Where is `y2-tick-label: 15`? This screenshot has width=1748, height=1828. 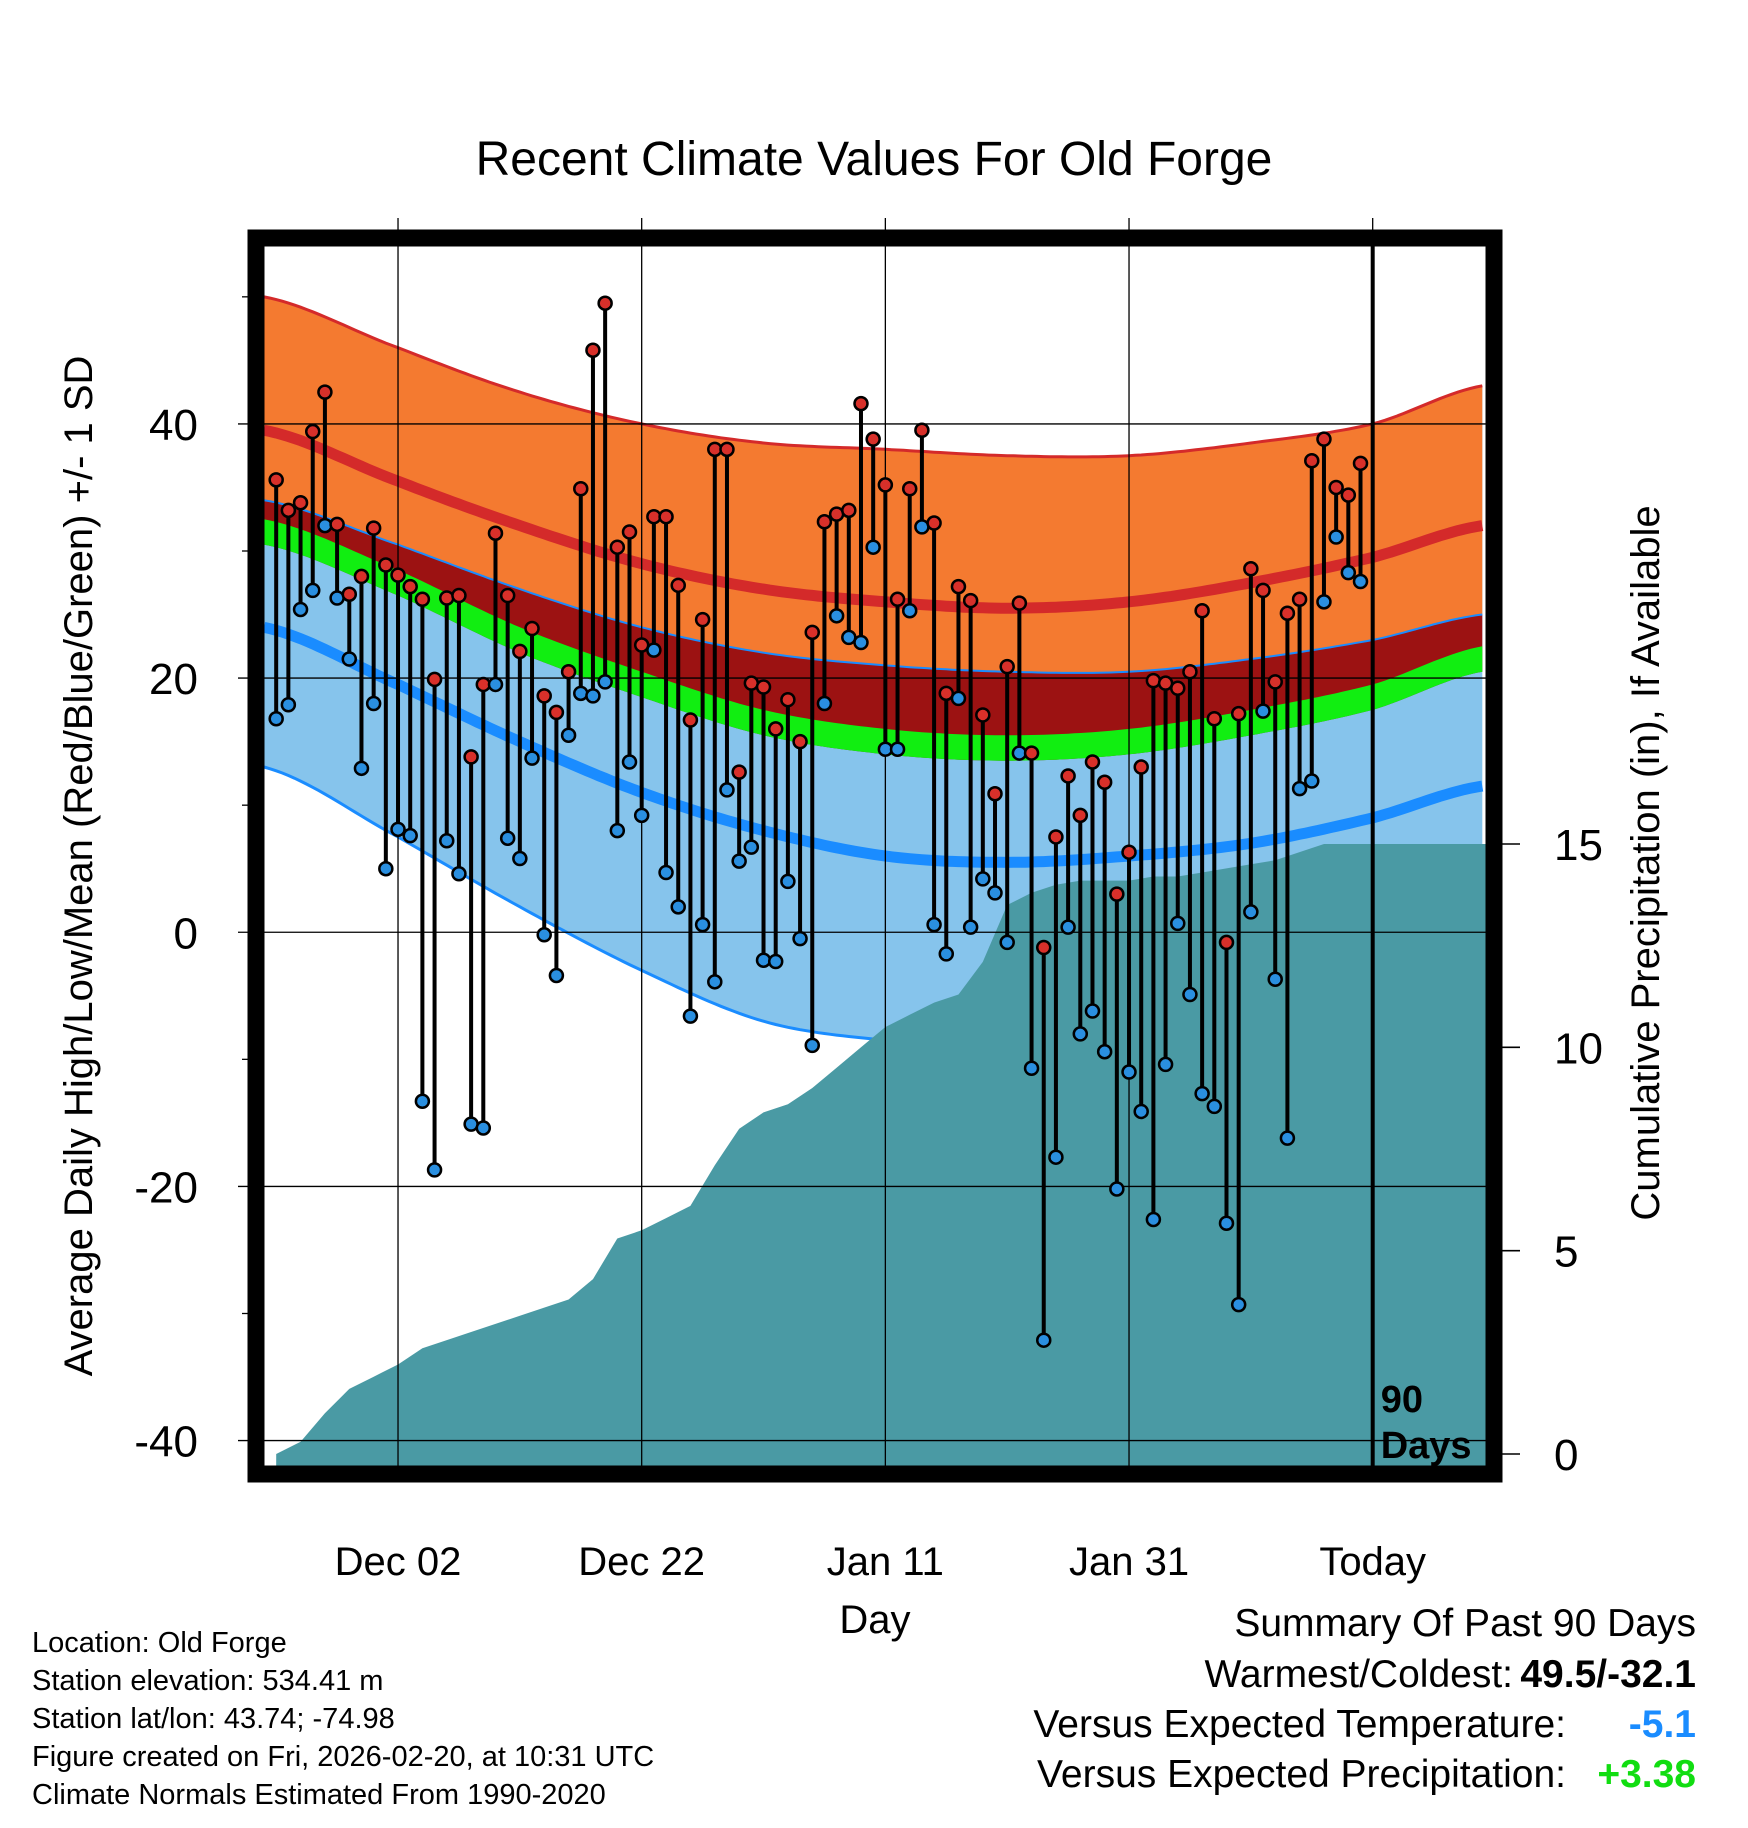
y2-tick-label: 15 is located at coordinates (1578, 845).